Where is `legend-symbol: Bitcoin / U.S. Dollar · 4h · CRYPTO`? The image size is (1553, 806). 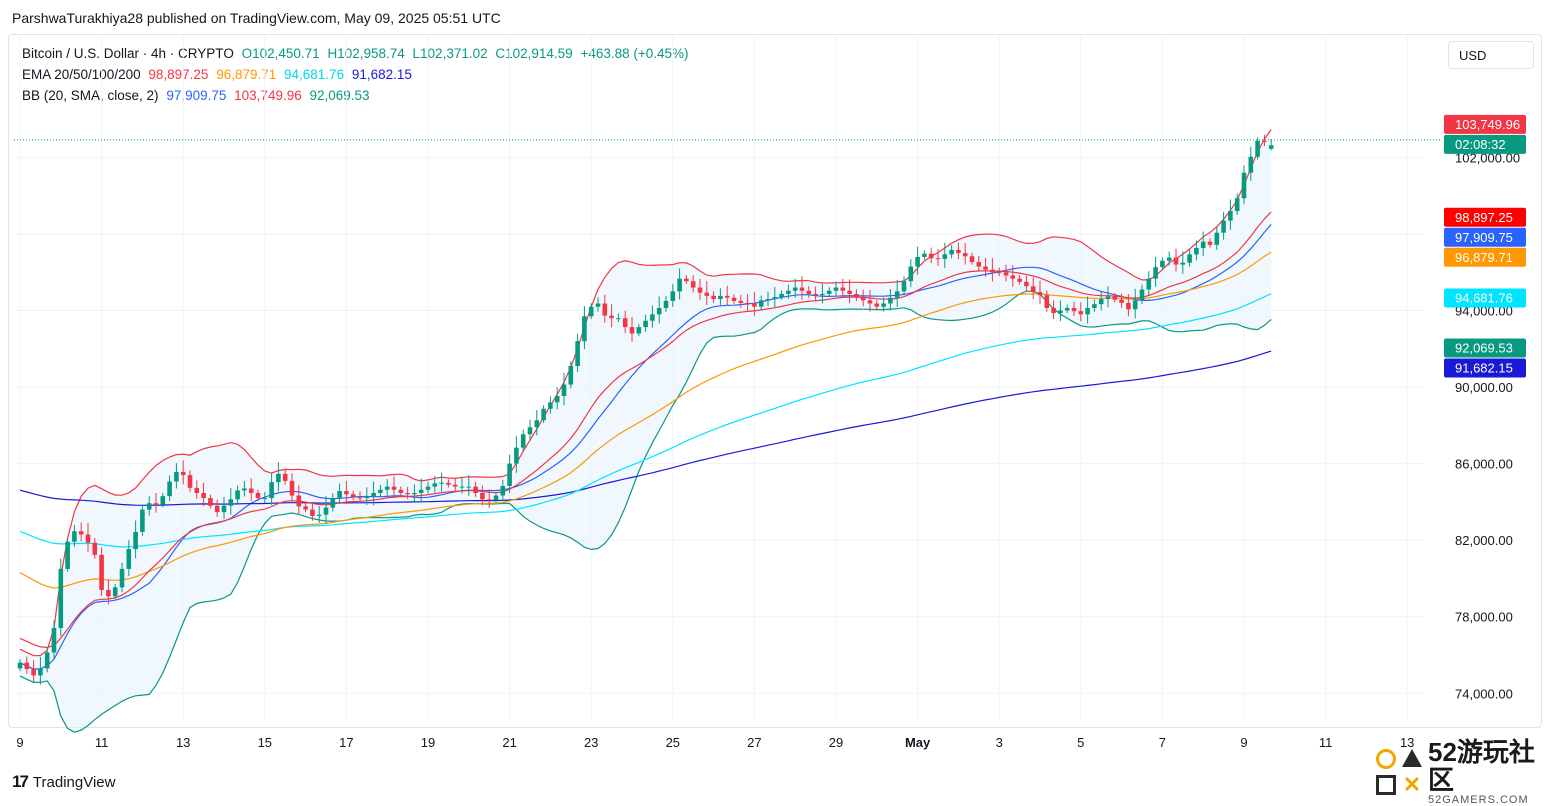
legend-symbol: Bitcoin / U.S. Dollar · 4h · CRYPTO is located at coordinates (128, 53).